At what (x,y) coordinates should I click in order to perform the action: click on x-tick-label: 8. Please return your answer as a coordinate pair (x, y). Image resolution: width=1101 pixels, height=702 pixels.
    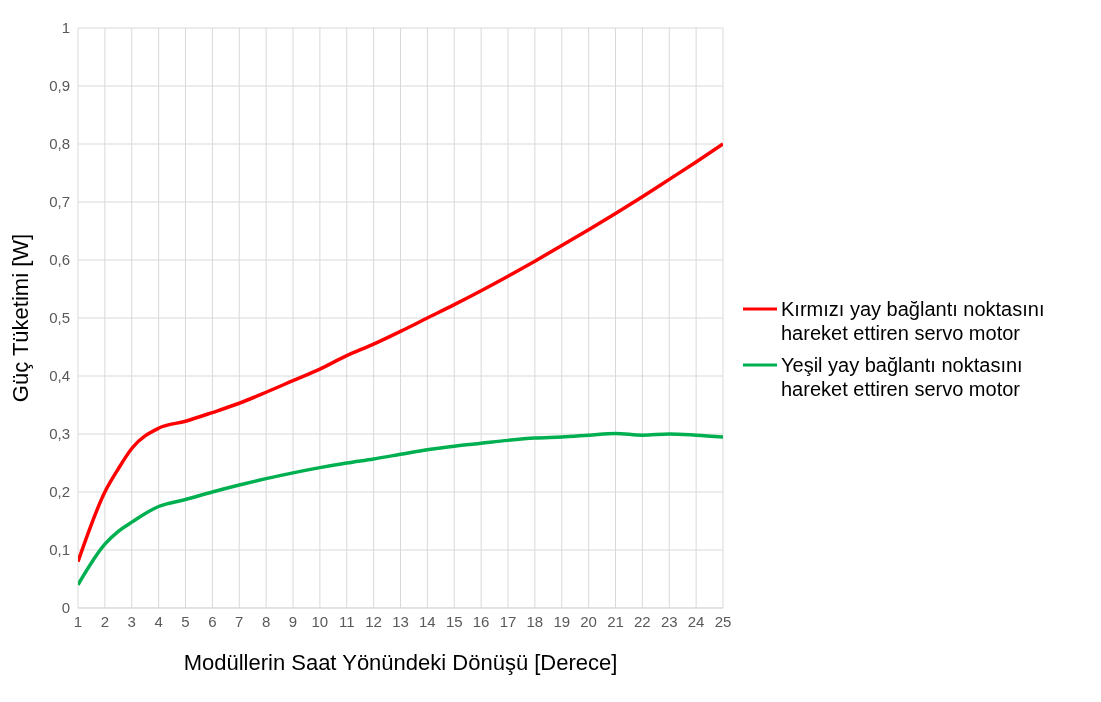
    Looking at the image, I should click on (266, 621).